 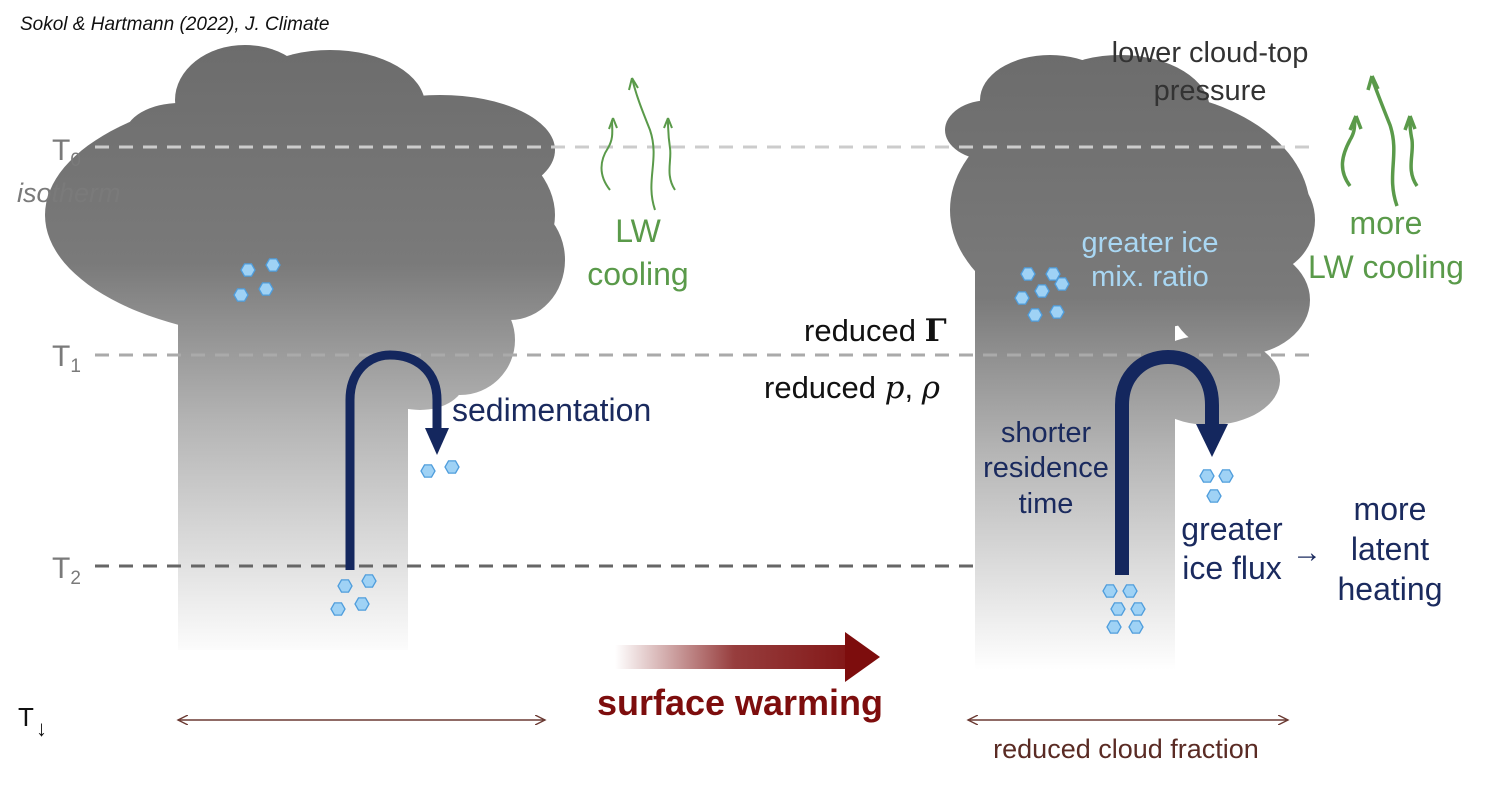 I want to click on latent-line1: more, so click(x=1390, y=509).